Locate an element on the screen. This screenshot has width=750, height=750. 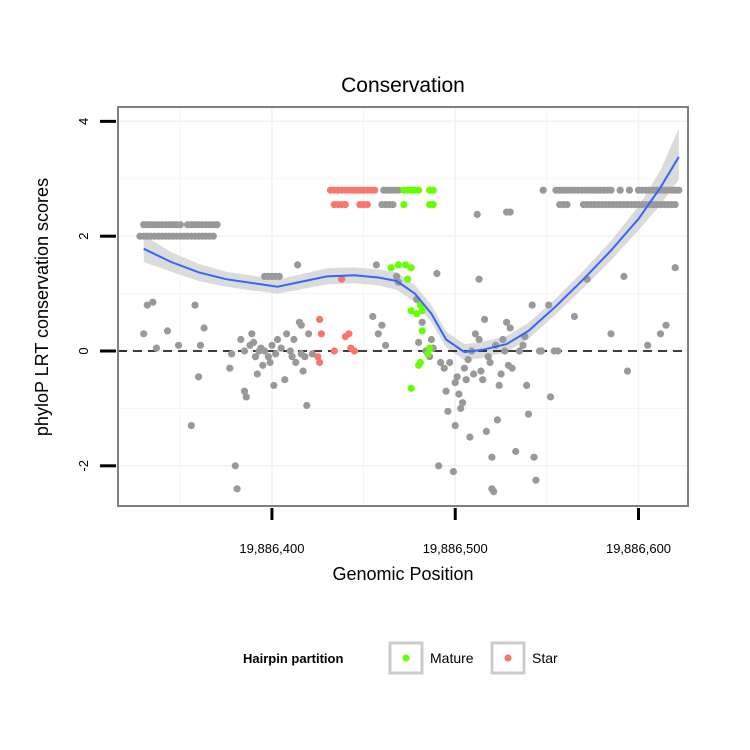
legend-dot-star is located at coordinates (508, 658).